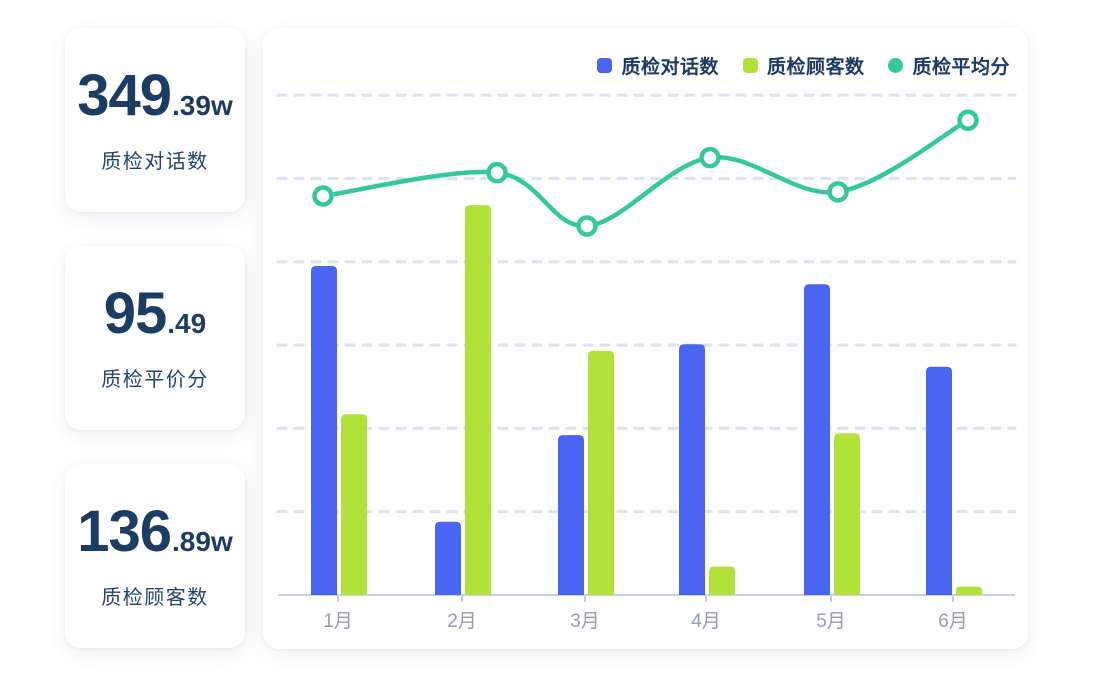 The height and width of the screenshot is (678, 1098). What do you see at coordinates (969, 590) in the screenshot?
I see `bar-customers-m6` at bounding box center [969, 590].